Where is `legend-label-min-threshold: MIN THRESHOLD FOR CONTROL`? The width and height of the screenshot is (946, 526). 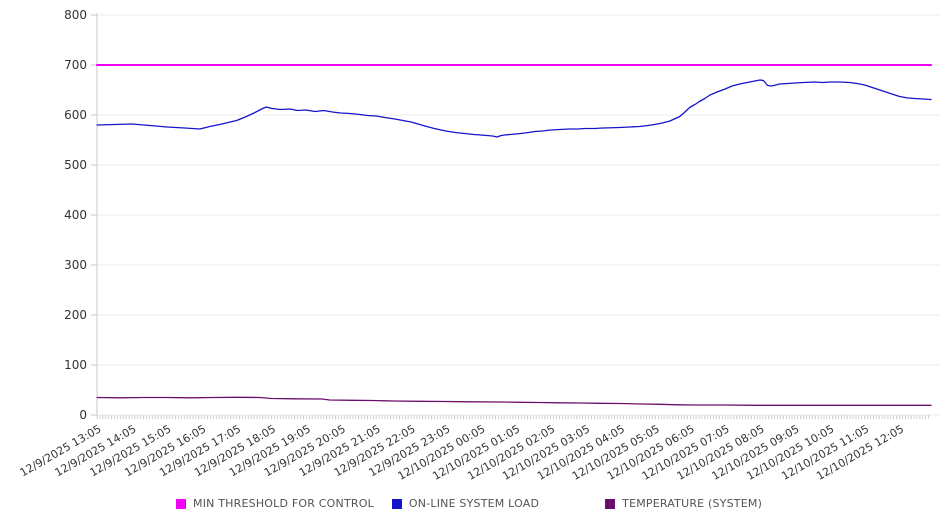 legend-label-min-threshold: MIN THRESHOLD FOR CONTROL is located at coordinates (283, 503).